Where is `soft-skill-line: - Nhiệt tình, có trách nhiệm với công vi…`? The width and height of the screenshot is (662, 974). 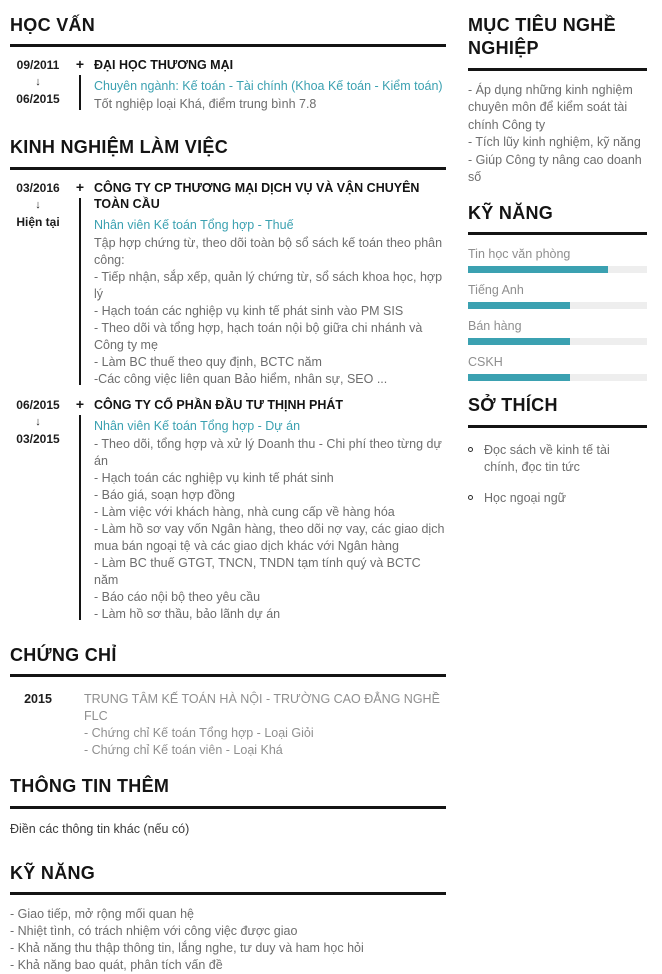 soft-skill-line: - Nhiệt tình, có trách nhiệm với công vi… is located at coordinates (154, 930).